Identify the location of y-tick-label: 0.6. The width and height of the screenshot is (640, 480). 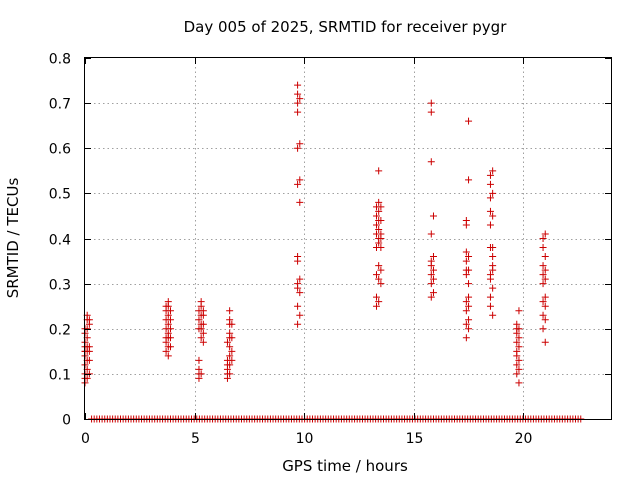
(60, 150).